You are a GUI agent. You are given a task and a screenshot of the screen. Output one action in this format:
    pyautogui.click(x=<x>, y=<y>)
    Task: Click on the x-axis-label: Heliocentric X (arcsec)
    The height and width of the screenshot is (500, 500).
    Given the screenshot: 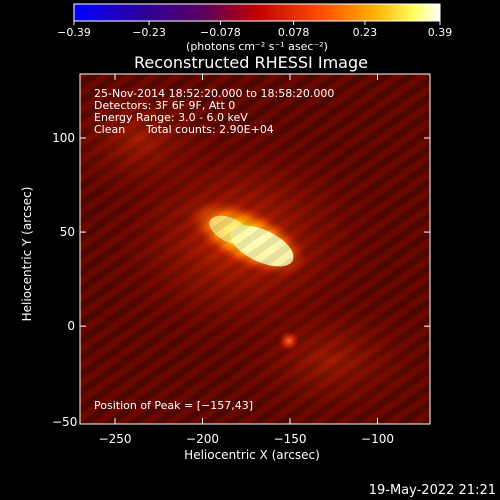 What is the action you would take?
    pyautogui.click(x=252, y=455)
    